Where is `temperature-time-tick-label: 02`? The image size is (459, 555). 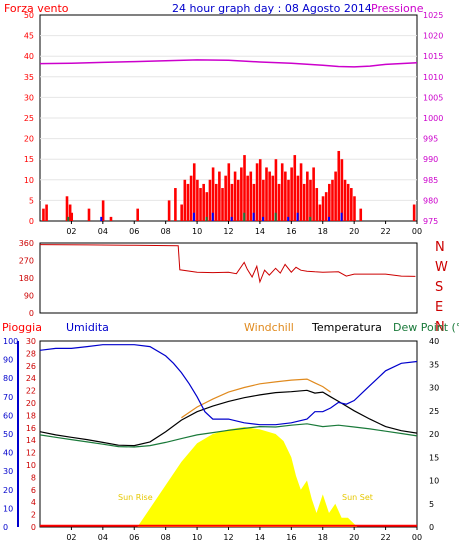 temperature-time-tick-label: 02 is located at coordinates (71, 537).